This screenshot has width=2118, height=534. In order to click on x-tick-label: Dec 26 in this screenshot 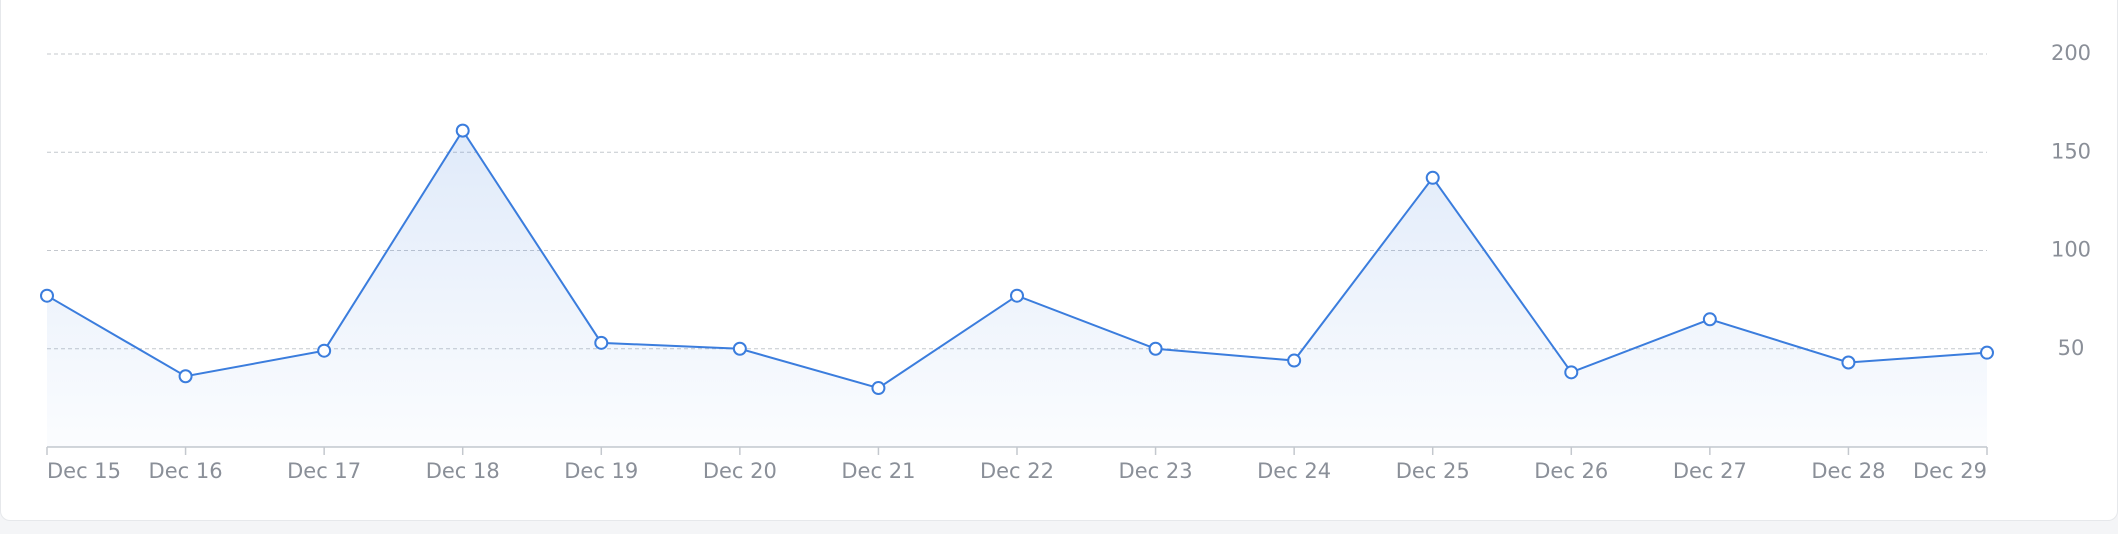, I will do `click(1571, 471)`.